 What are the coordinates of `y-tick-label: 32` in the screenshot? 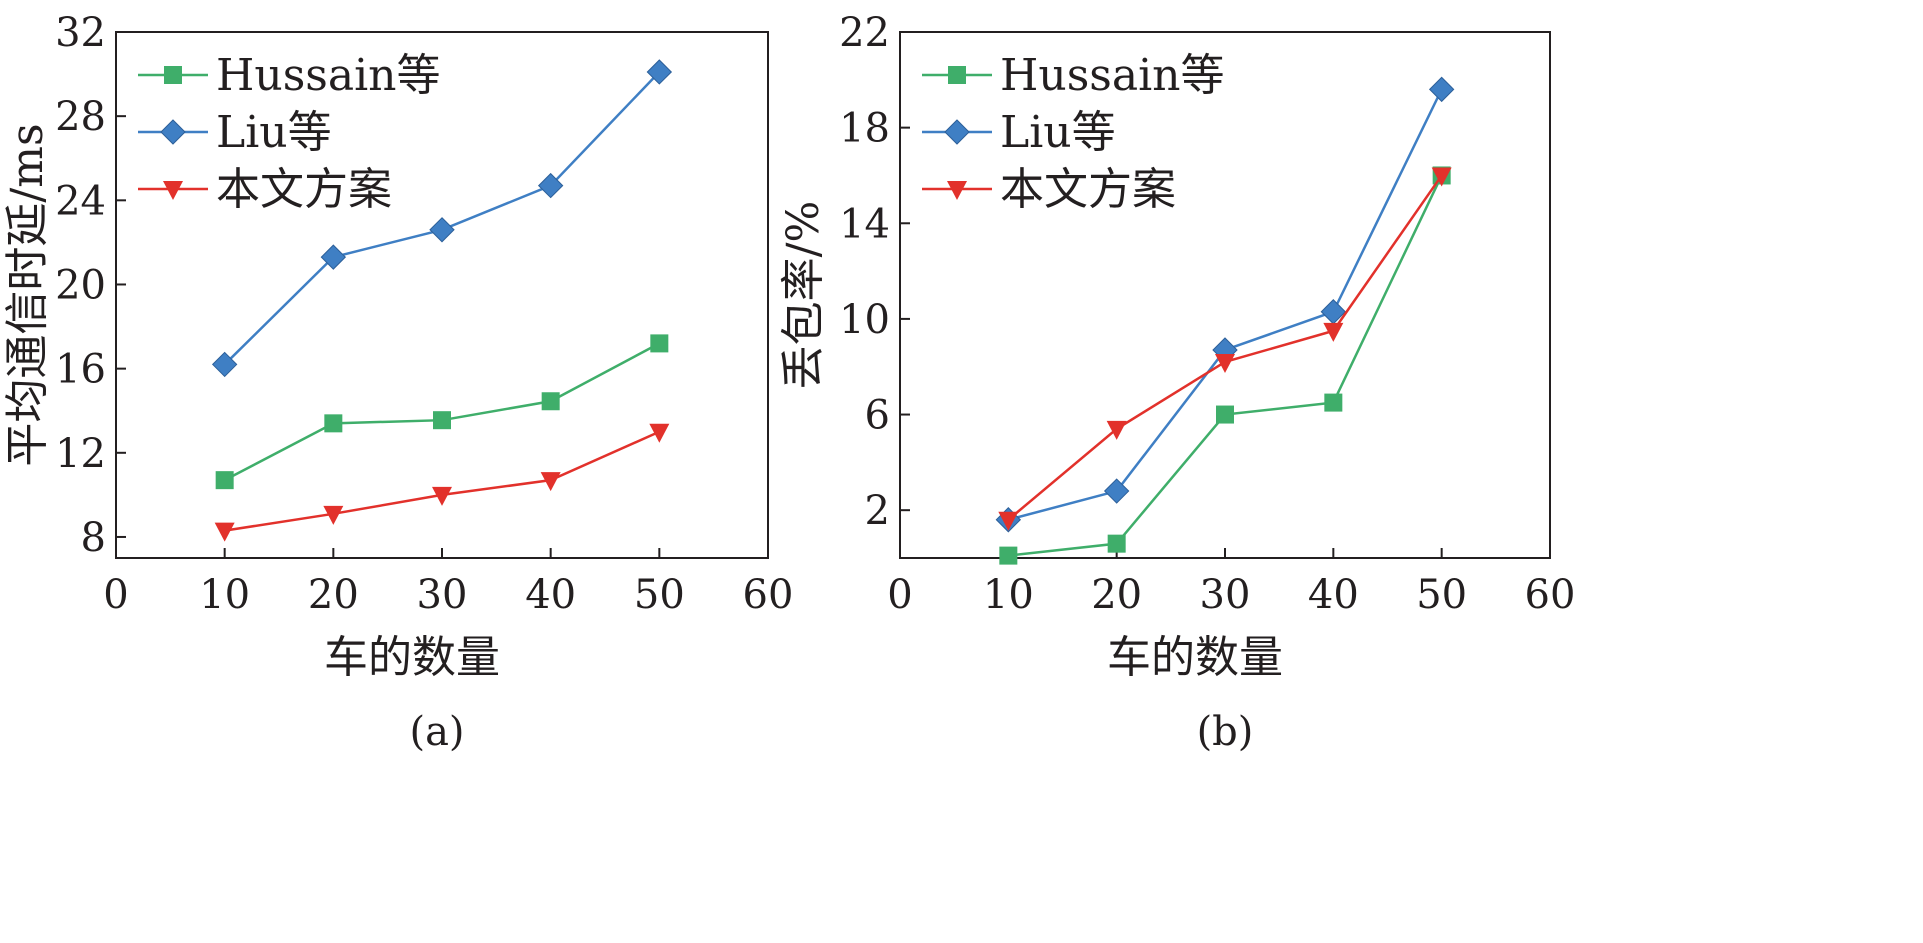 It's located at (80, 33).